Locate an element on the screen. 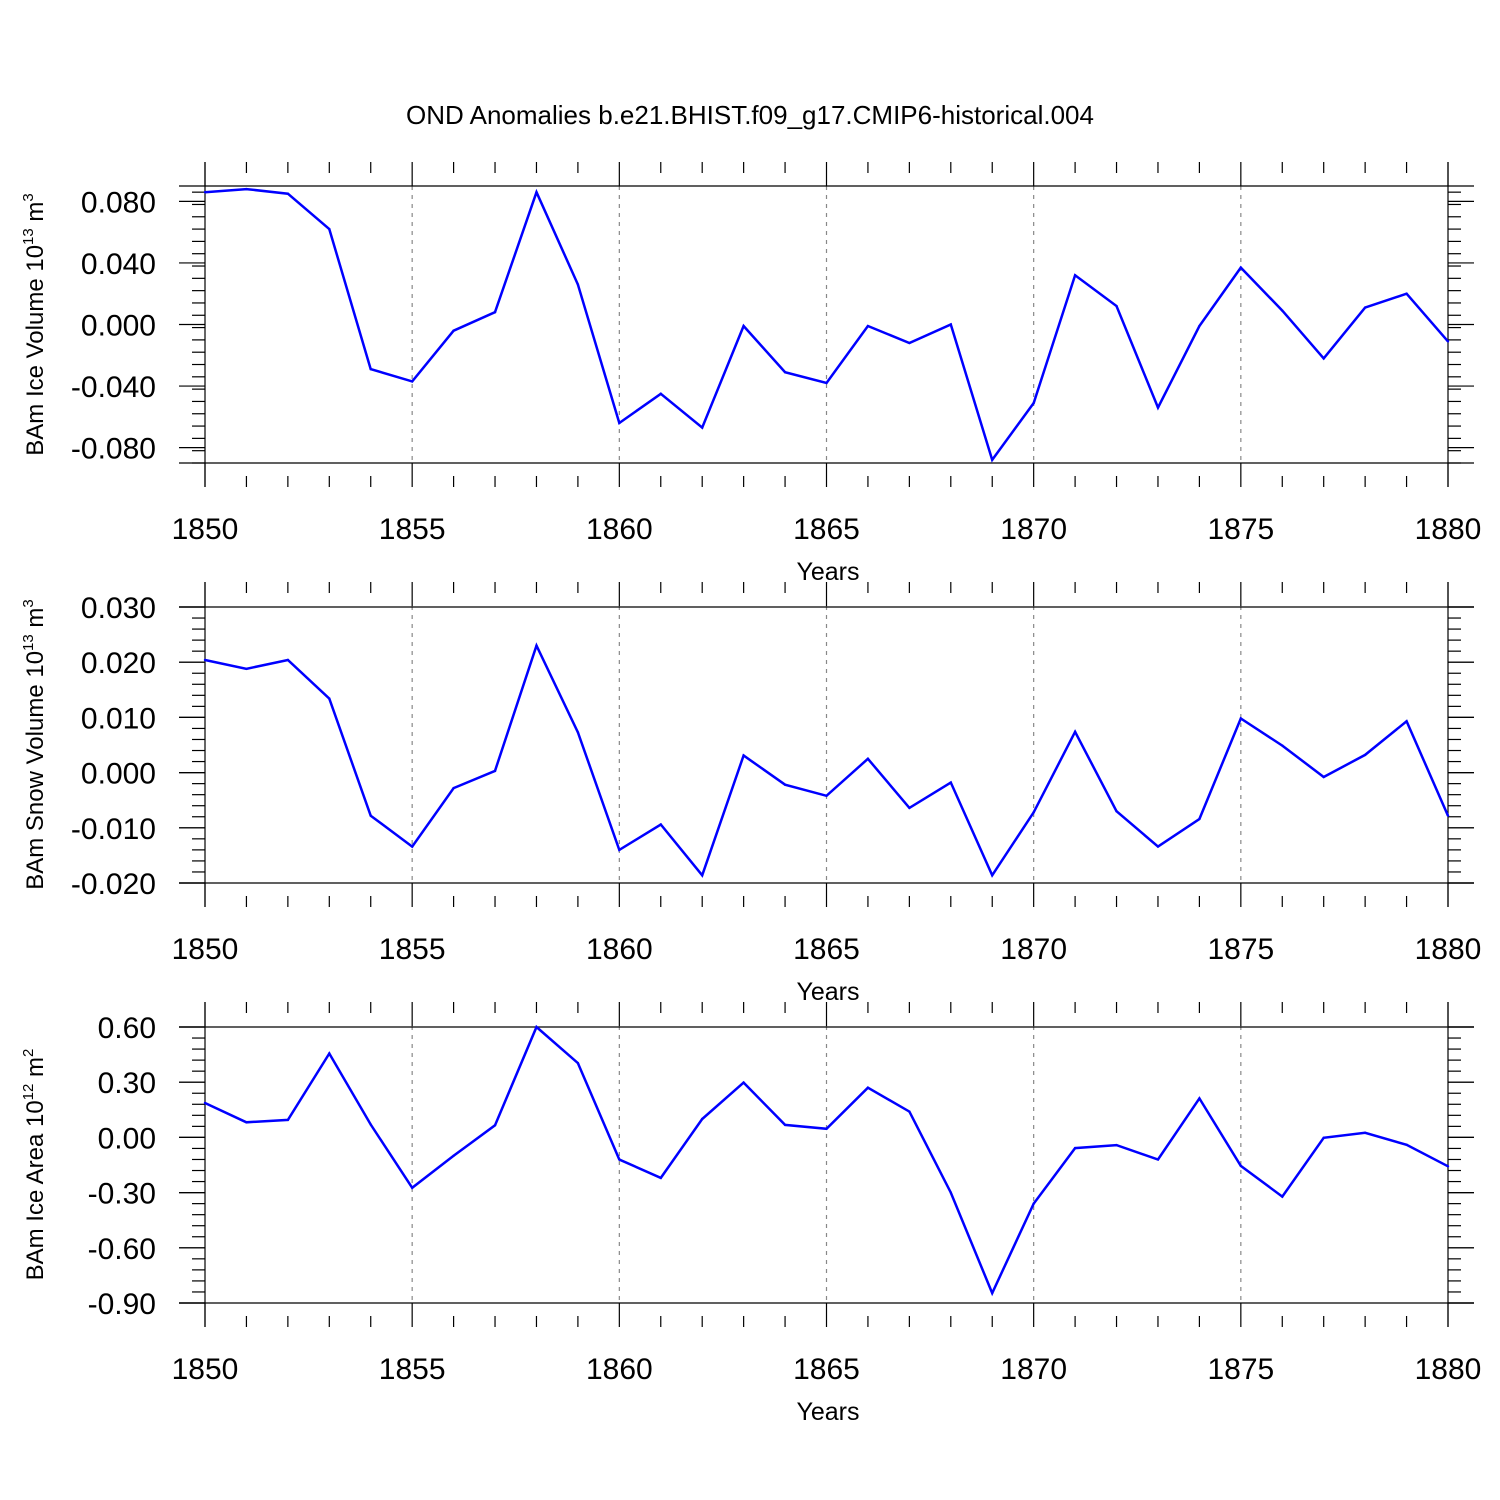 The height and width of the screenshot is (1500, 1500). y-tick-label: -0.020 is located at coordinates (113, 884).